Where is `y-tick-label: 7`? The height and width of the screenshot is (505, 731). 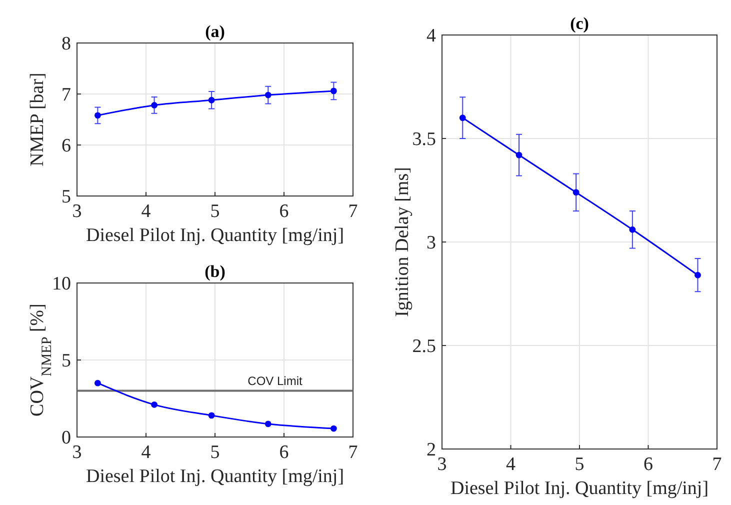
y-tick-label: 7 is located at coordinates (66, 95).